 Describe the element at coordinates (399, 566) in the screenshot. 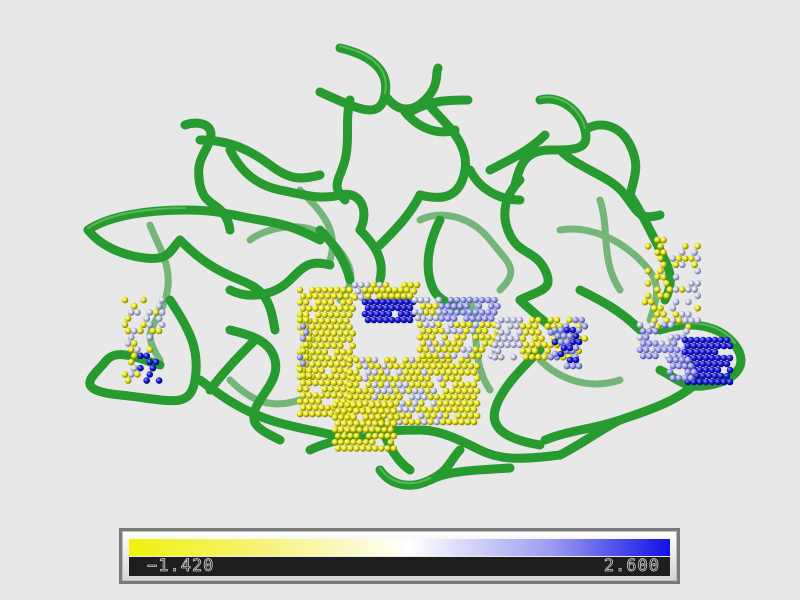

I see `color-scale-label-strip: −1.420 2.600` at that location.